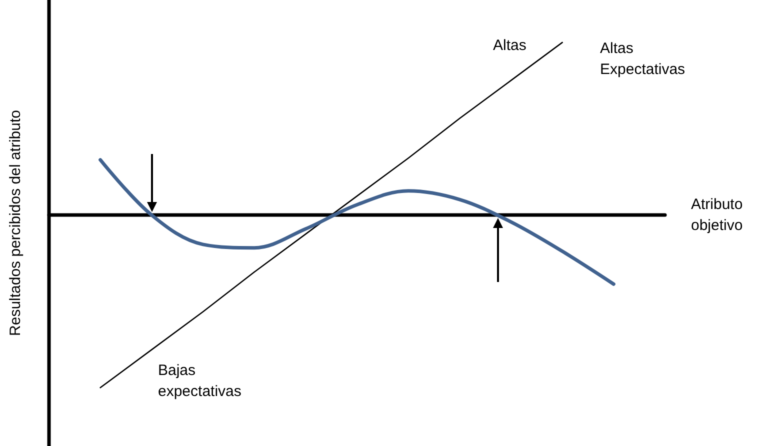  What do you see at coordinates (15, 223) in the screenshot?
I see `y-axis-title: Resultados percibidos del atributo` at bounding box center [15, 223].